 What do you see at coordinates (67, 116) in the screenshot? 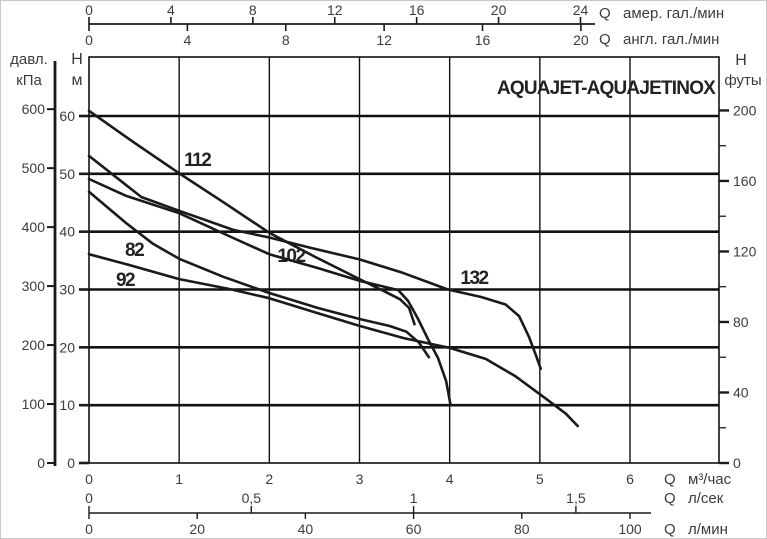
I see `tick-label-m: 60` at bounding box center [67, 116].